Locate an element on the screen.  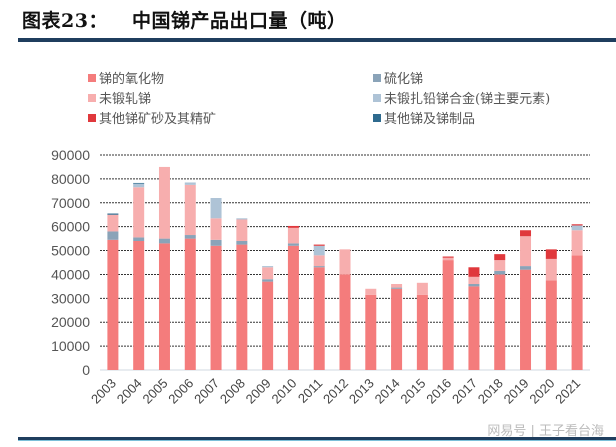
legend-label: 锑的氧化物 is located at coordinates (132, 79).